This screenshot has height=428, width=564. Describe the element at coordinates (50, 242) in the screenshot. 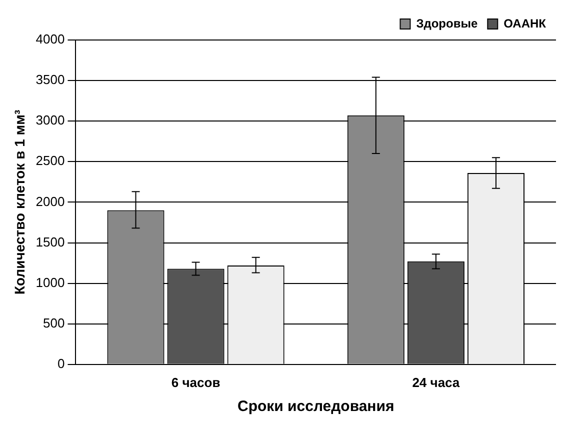

I see `y-tick-label: 1500` at that location.